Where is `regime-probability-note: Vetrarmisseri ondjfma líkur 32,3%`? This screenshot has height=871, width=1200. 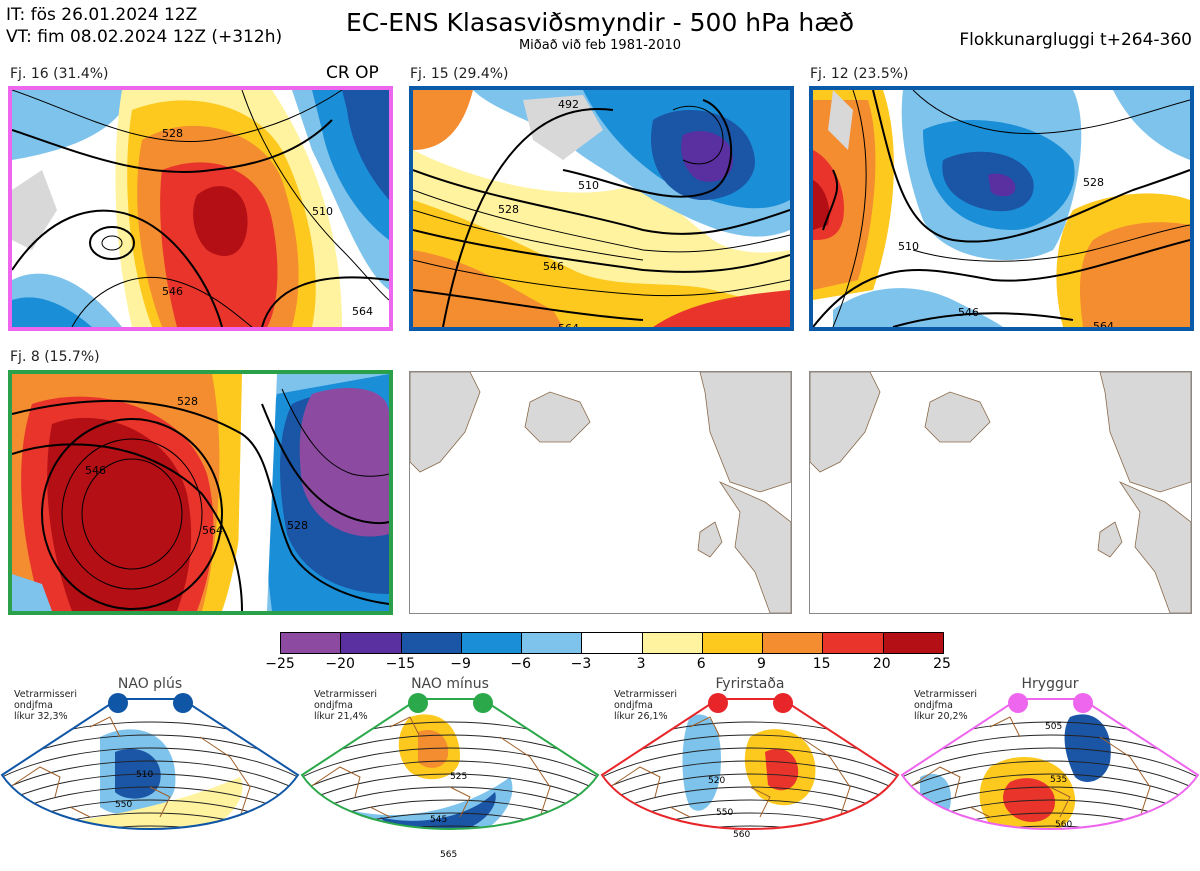
regime-probability-note: Vetrarmisseri ondjfma líkur 32,3% is located at coordinates (45, 705).